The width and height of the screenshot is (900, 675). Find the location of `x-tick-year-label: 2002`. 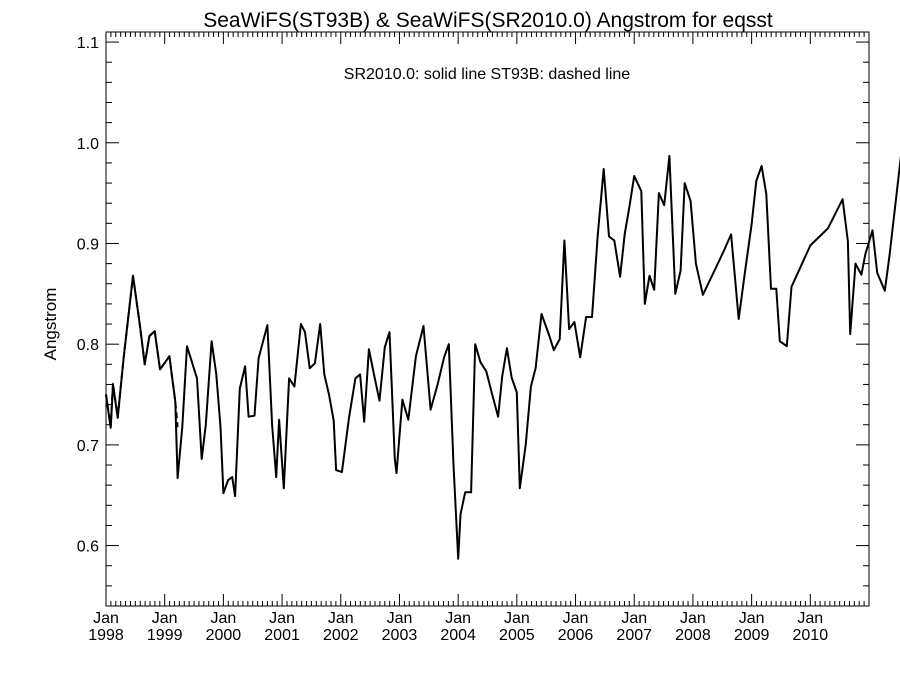

x-tick-year-label: 2002 is located at coordinates (341, 635).